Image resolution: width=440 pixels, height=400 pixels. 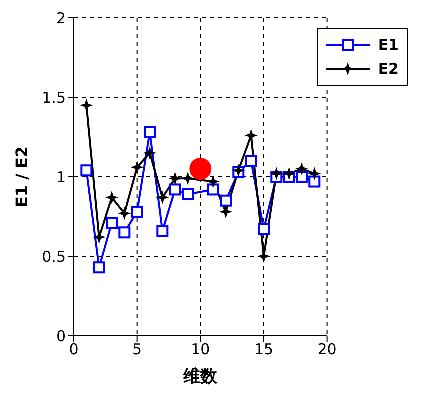 I want to click on y-tick-label: 0.5, so click(x=54, y=257).